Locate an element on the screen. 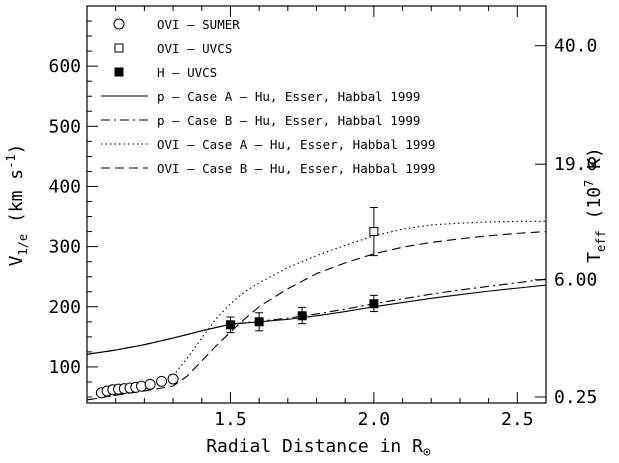 This screenshot has width=619, height=463. legend-label: H – UVCS is located at coordinates (187, 72).